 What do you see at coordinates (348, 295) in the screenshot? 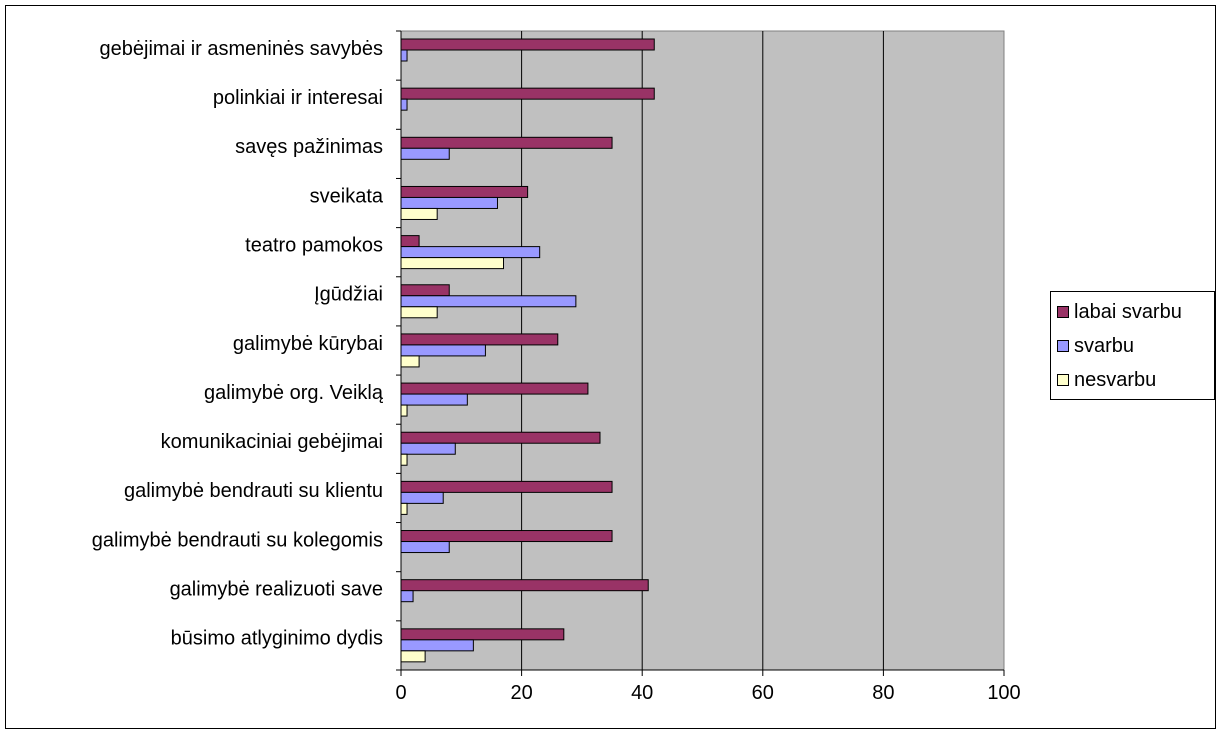
I see `category-label-6: Įgūdžiai` at bounding box center [348, 295].